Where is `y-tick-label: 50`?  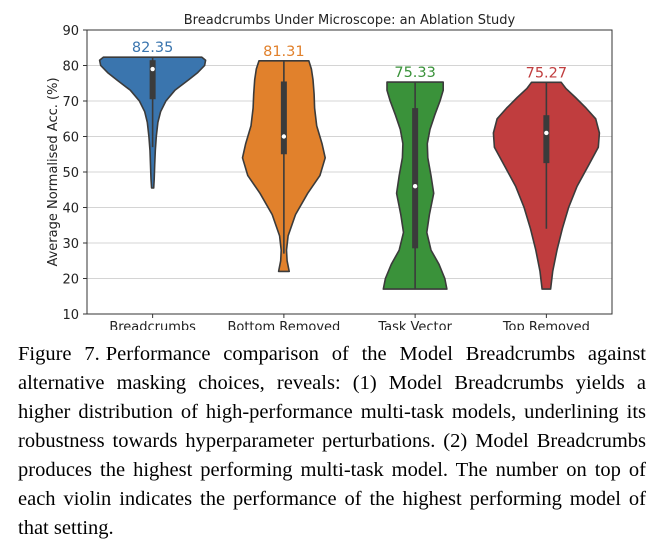
y-tick-label: 50 is located at coordinates (70, 173).